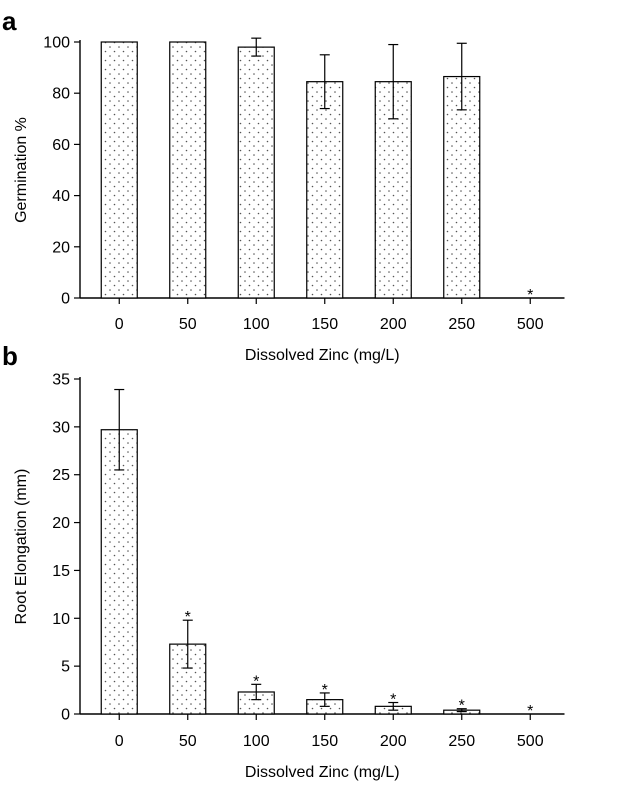 Image resolution: width=642 pixels, height=787 pixels. I want to click on y-tick-label: 25, so click(61, 475).